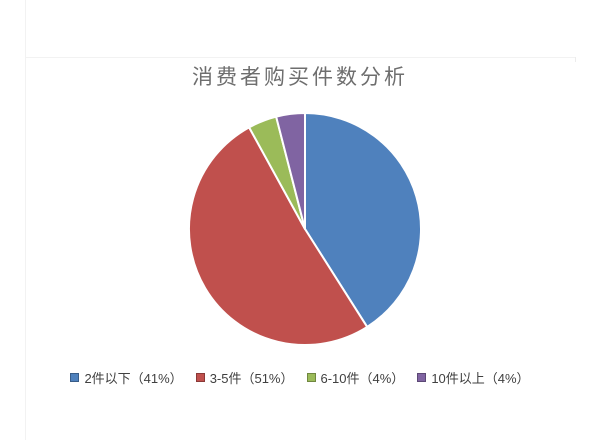 The image size is (600, 440). I want to click on chart-legend: 2件以下（41%） 3-5件（51%） 6-10件（4%） 10件以上（4%）, so click(300, 377).